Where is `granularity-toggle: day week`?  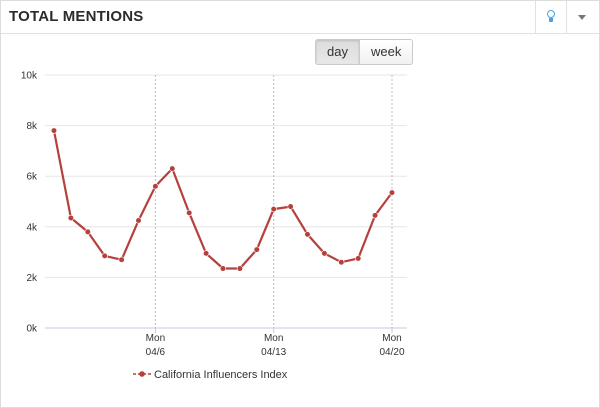
granularity-toggle: day week is located at coordinates (364, 52).